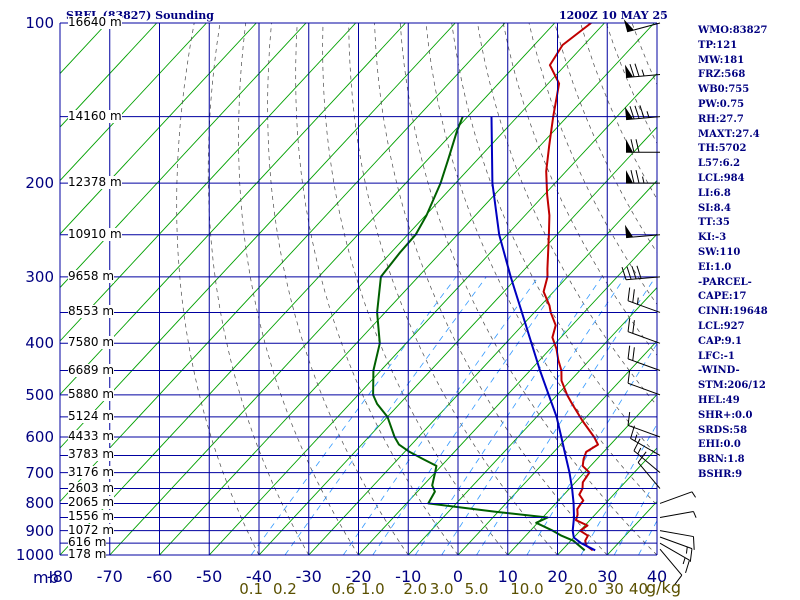 The height and width of the screenshot is (600, 800). Describe the element at coordinates (60, 576) in the screenshot. I see `temperature-tick-label: -80` at that location.